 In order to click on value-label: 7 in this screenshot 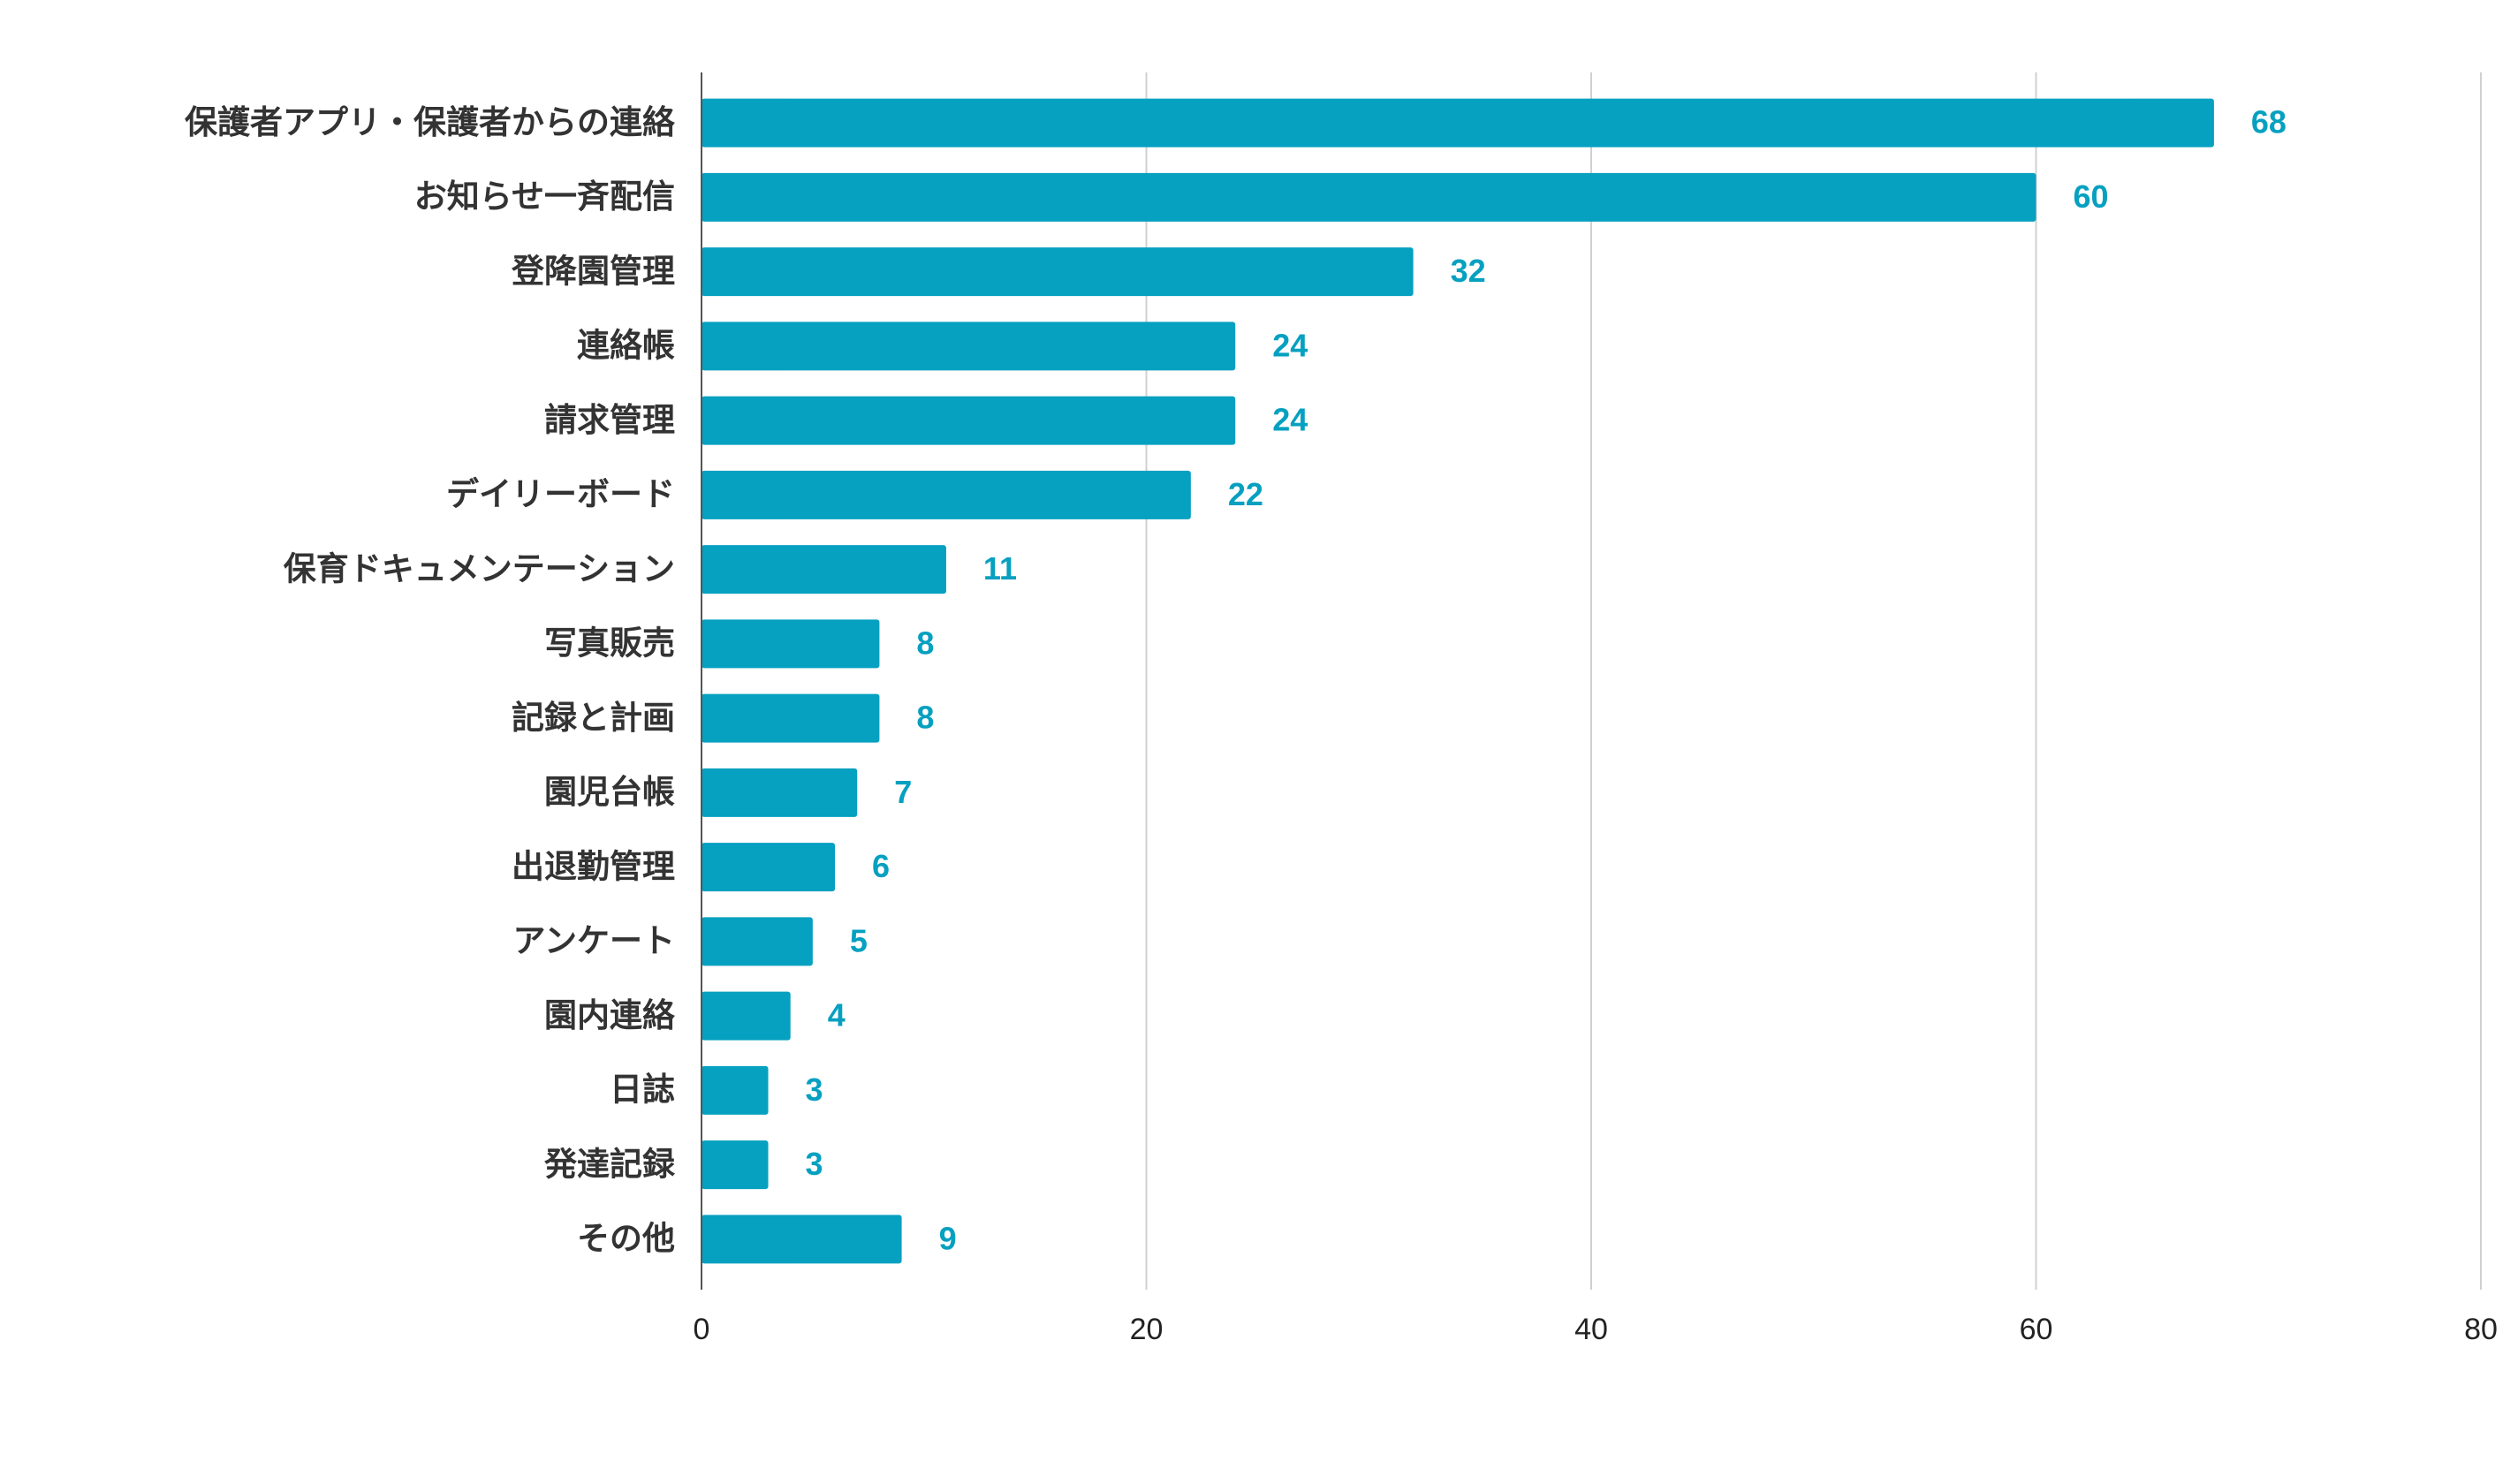, I will do `click(903, 792)`.